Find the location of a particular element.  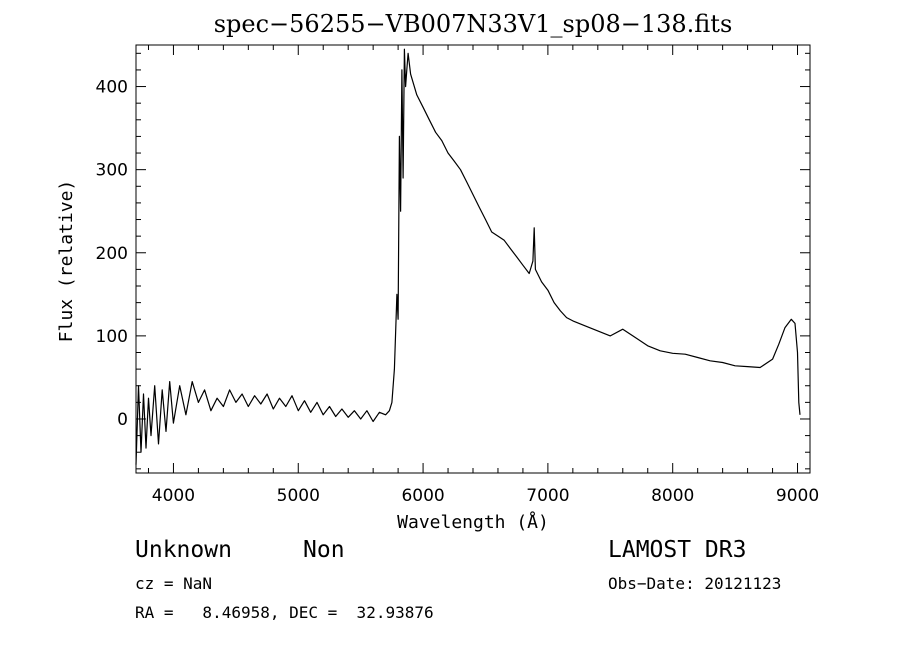

object-subclass: Non is located at coordinates (324, 550).